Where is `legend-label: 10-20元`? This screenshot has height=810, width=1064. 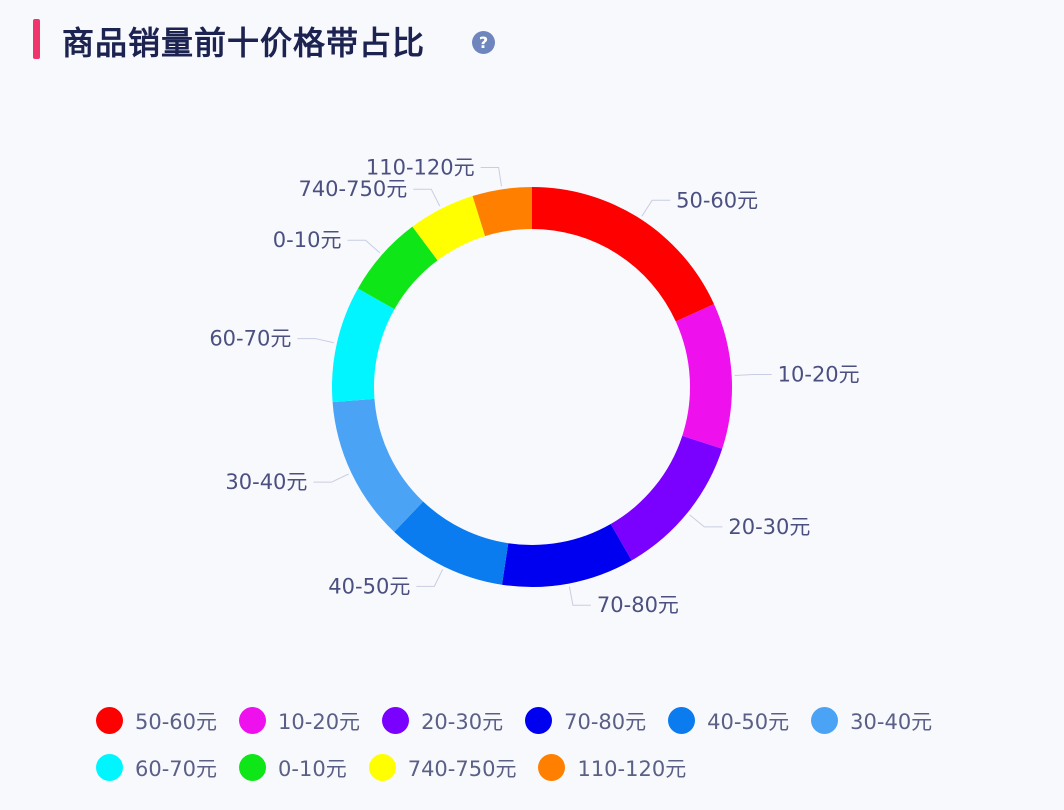 legend-label: 10-20元 is located at coordinates (319, 721).